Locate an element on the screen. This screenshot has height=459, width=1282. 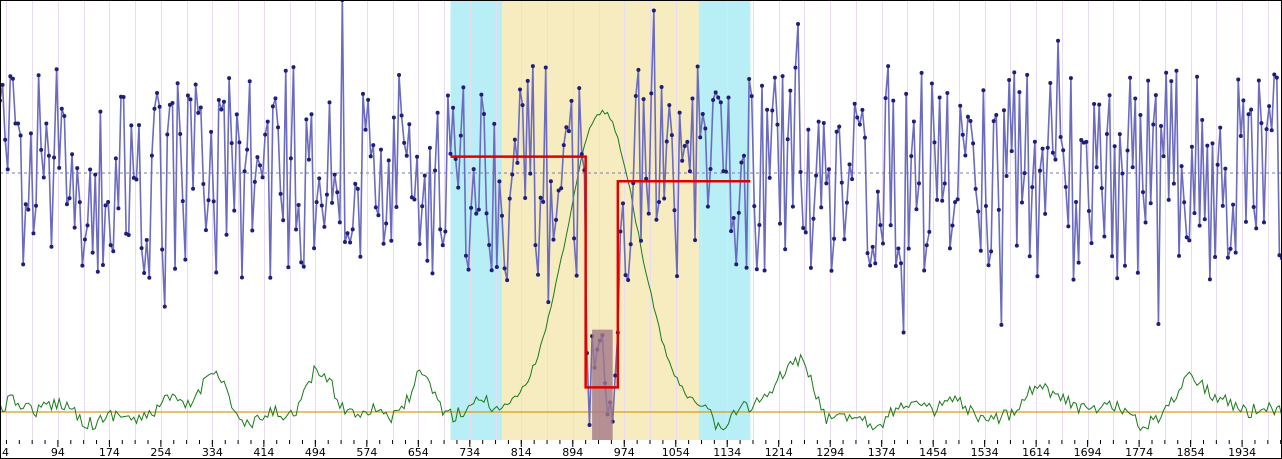
x-tick-label: 494 is located at coordinates (315, 452).